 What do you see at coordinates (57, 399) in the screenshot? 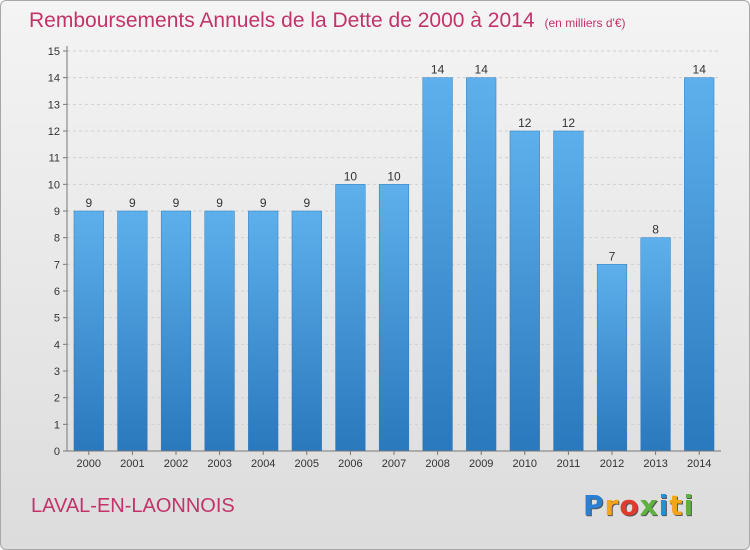
I see `y-tick-label: 2` at bounding box center [57, 399].